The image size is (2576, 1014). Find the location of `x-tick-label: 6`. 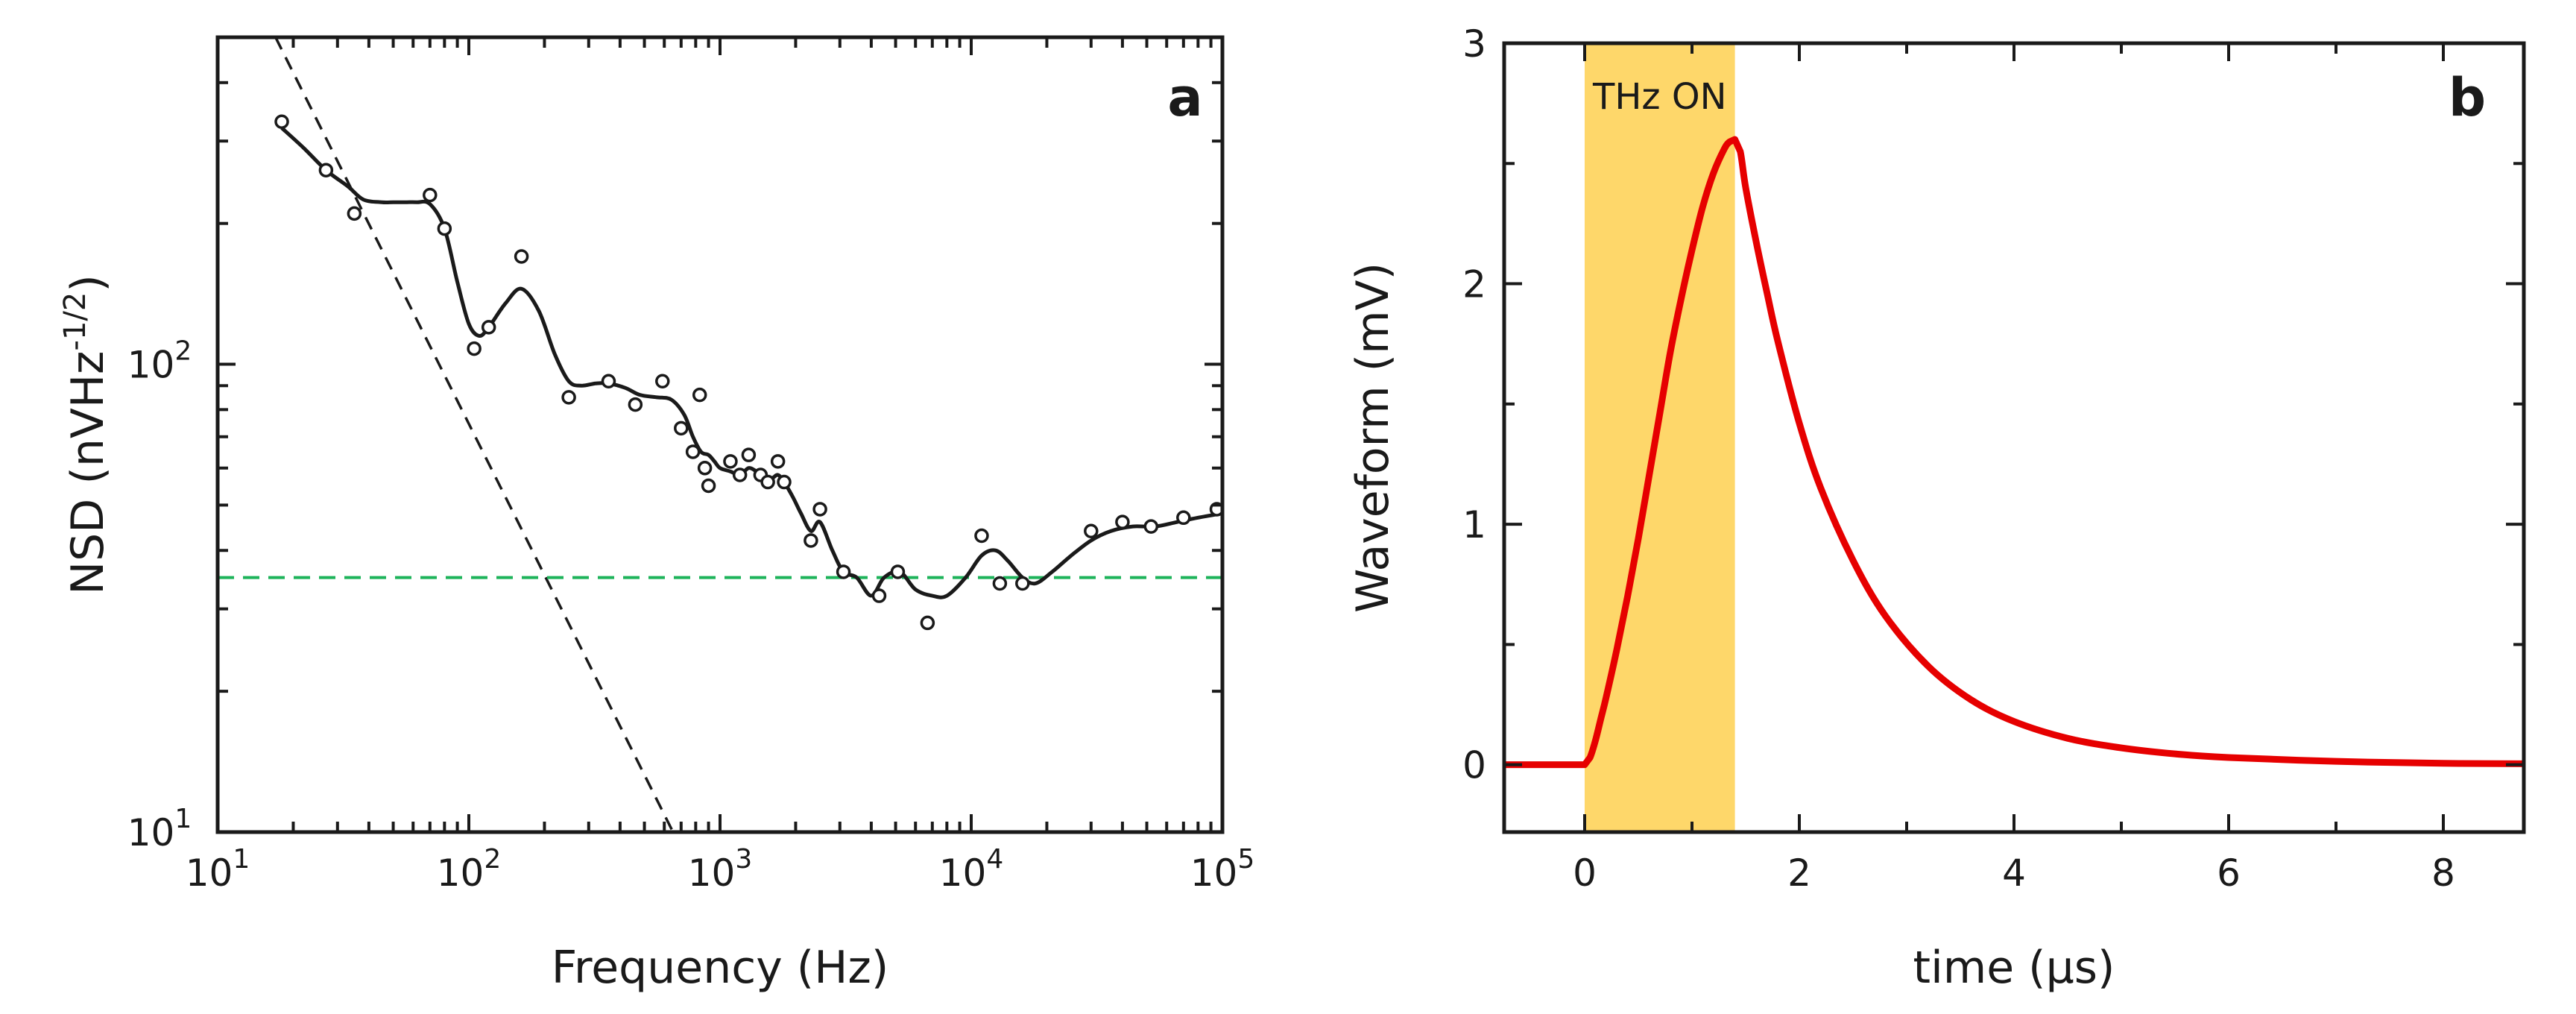

x-tick-label: 6 is located at coordinates (2229, 873).